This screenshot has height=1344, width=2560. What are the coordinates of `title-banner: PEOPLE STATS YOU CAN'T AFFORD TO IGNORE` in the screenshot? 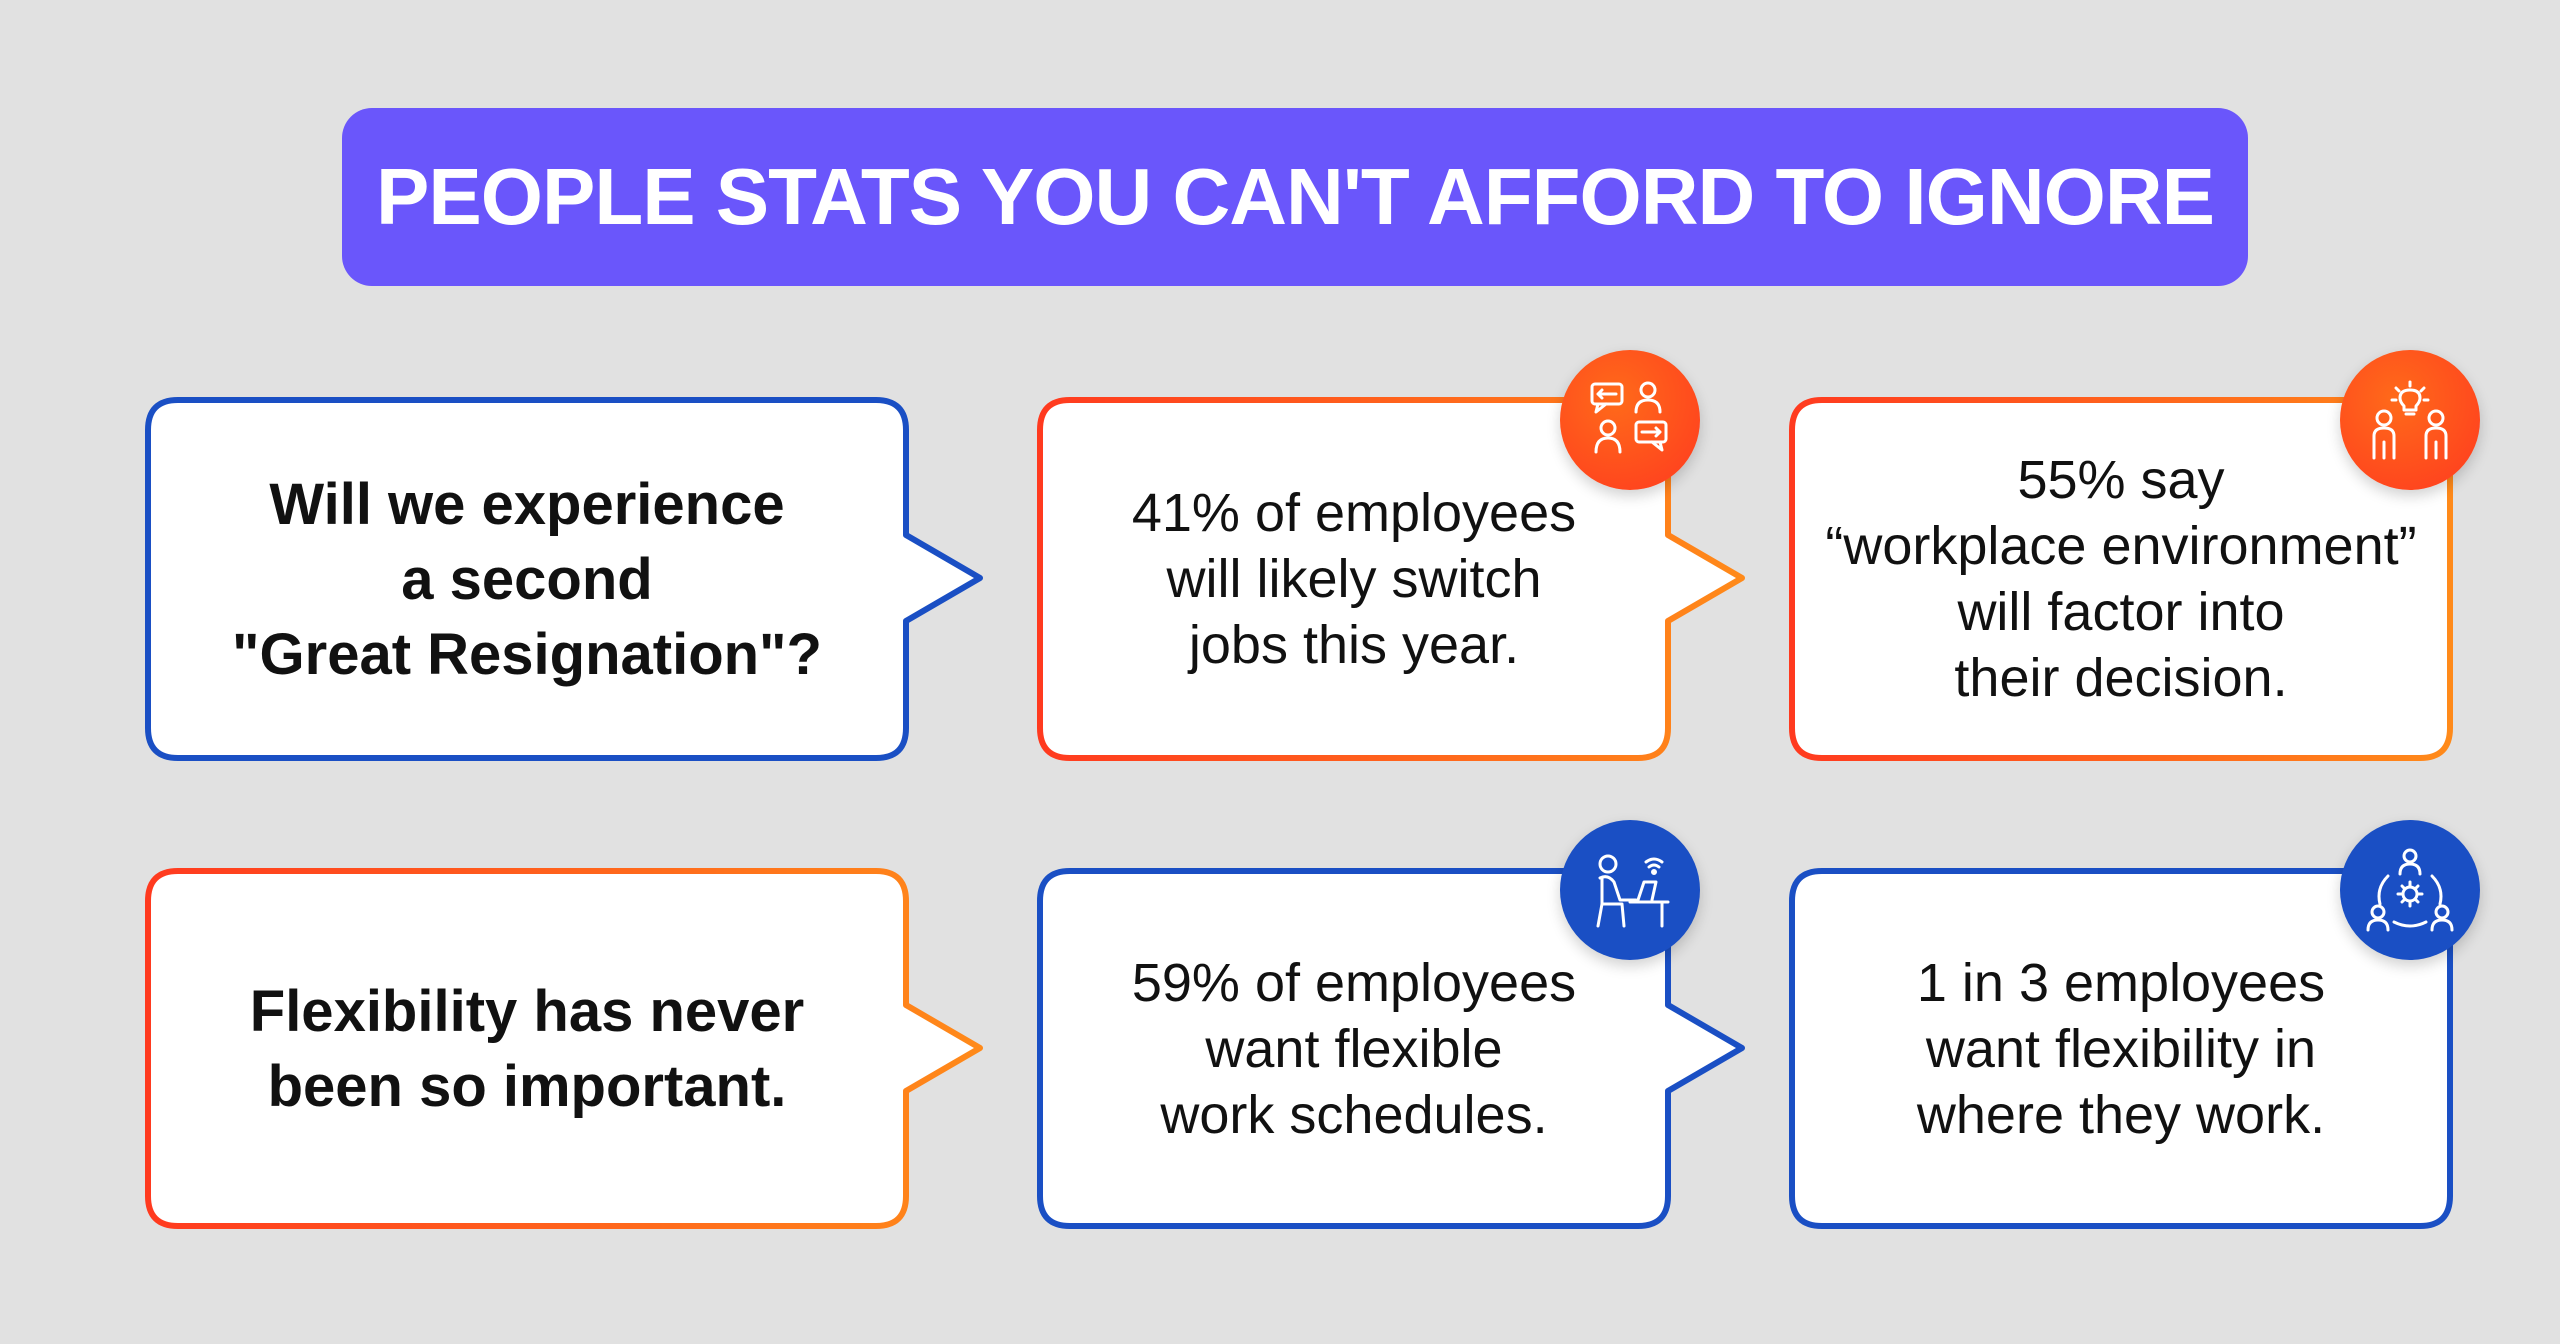 It's located at (1295, 197).